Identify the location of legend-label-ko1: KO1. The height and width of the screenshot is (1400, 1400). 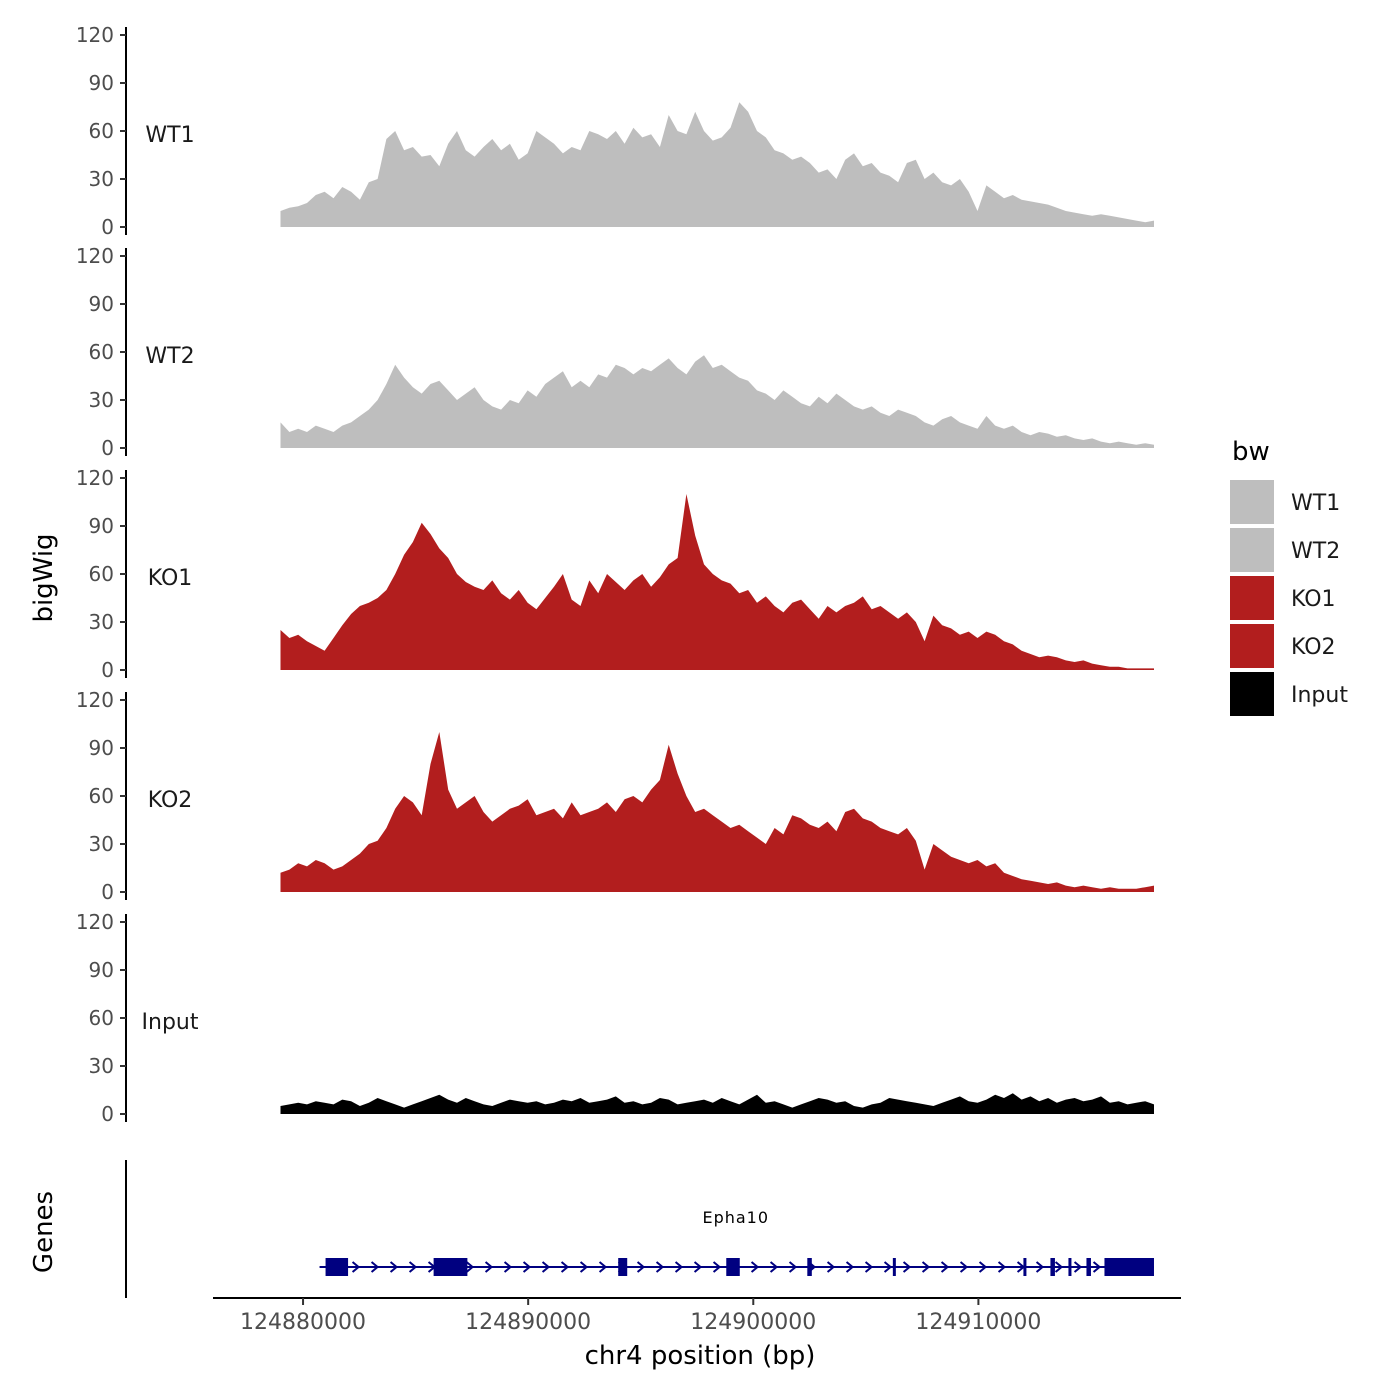
(1313, 599).